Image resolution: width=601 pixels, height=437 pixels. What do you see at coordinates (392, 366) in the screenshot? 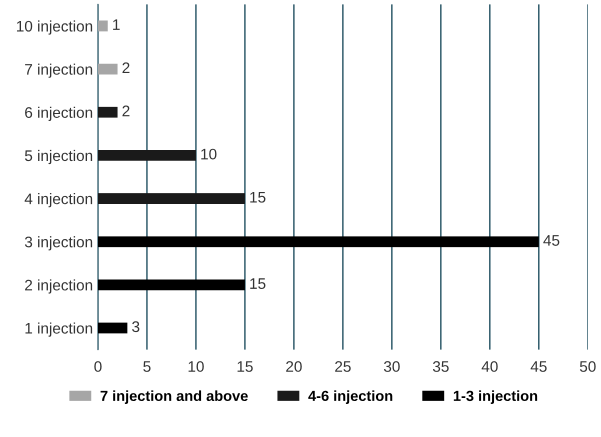
I see `x-tick-label: 30` at bounding box center [392, 366].